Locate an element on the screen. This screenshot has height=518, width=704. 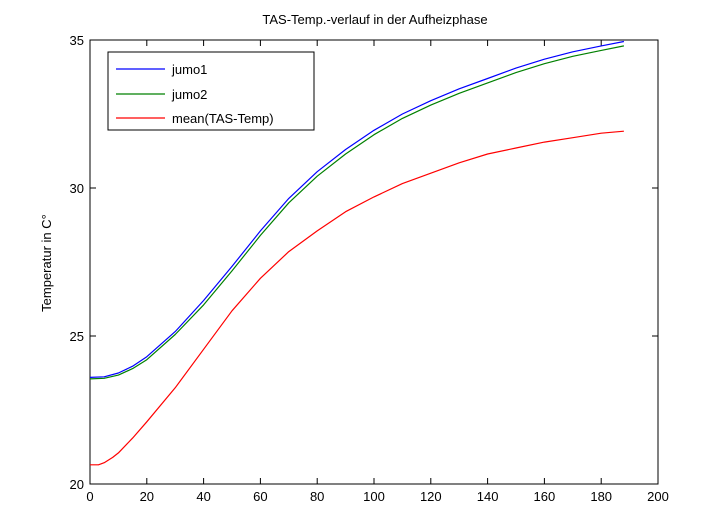
legend-box is located at coordinates (211, 91).